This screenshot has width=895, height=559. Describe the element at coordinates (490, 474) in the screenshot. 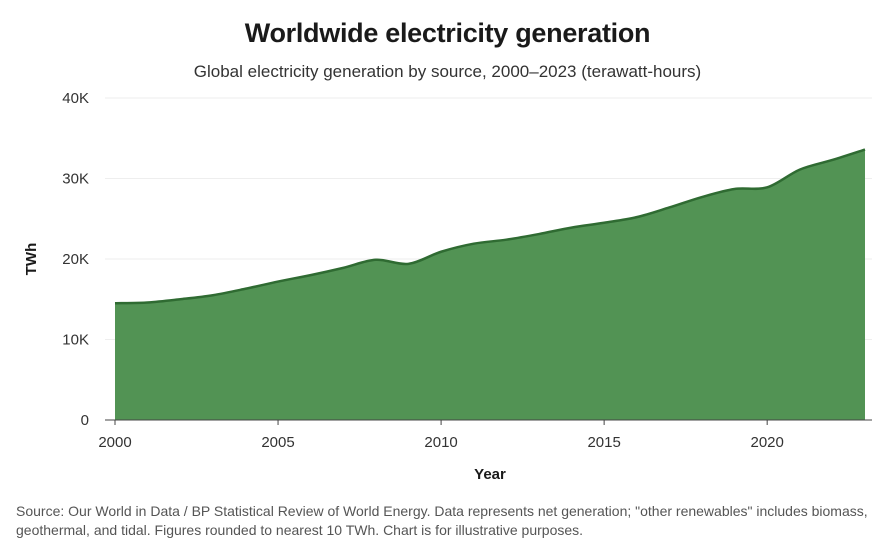

I see `x-axis-title: Year` at that location.